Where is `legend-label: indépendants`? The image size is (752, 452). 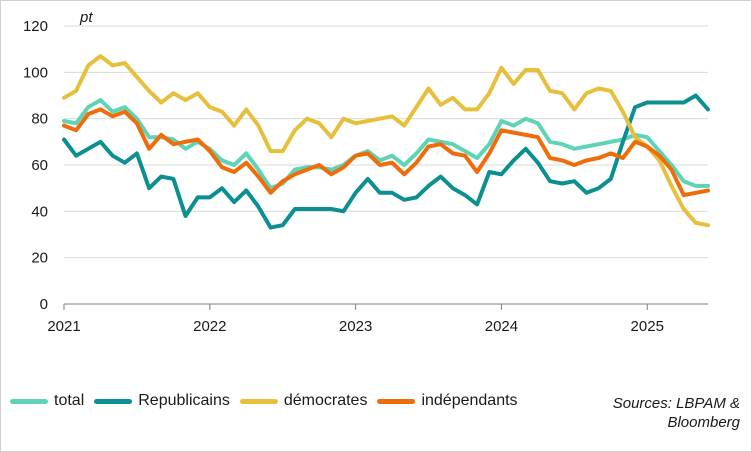 legend-label: indépendants is located at coordinates (469, 400).